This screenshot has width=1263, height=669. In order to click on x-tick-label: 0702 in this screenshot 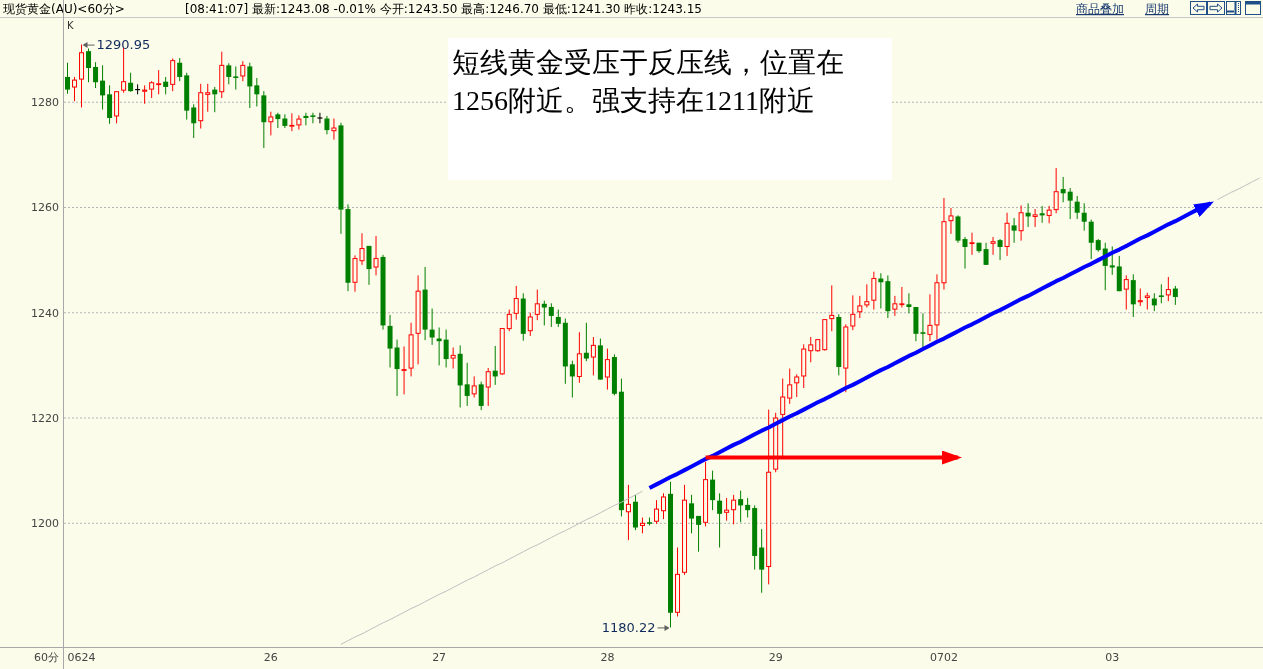, I will do `click(943, 657)`.